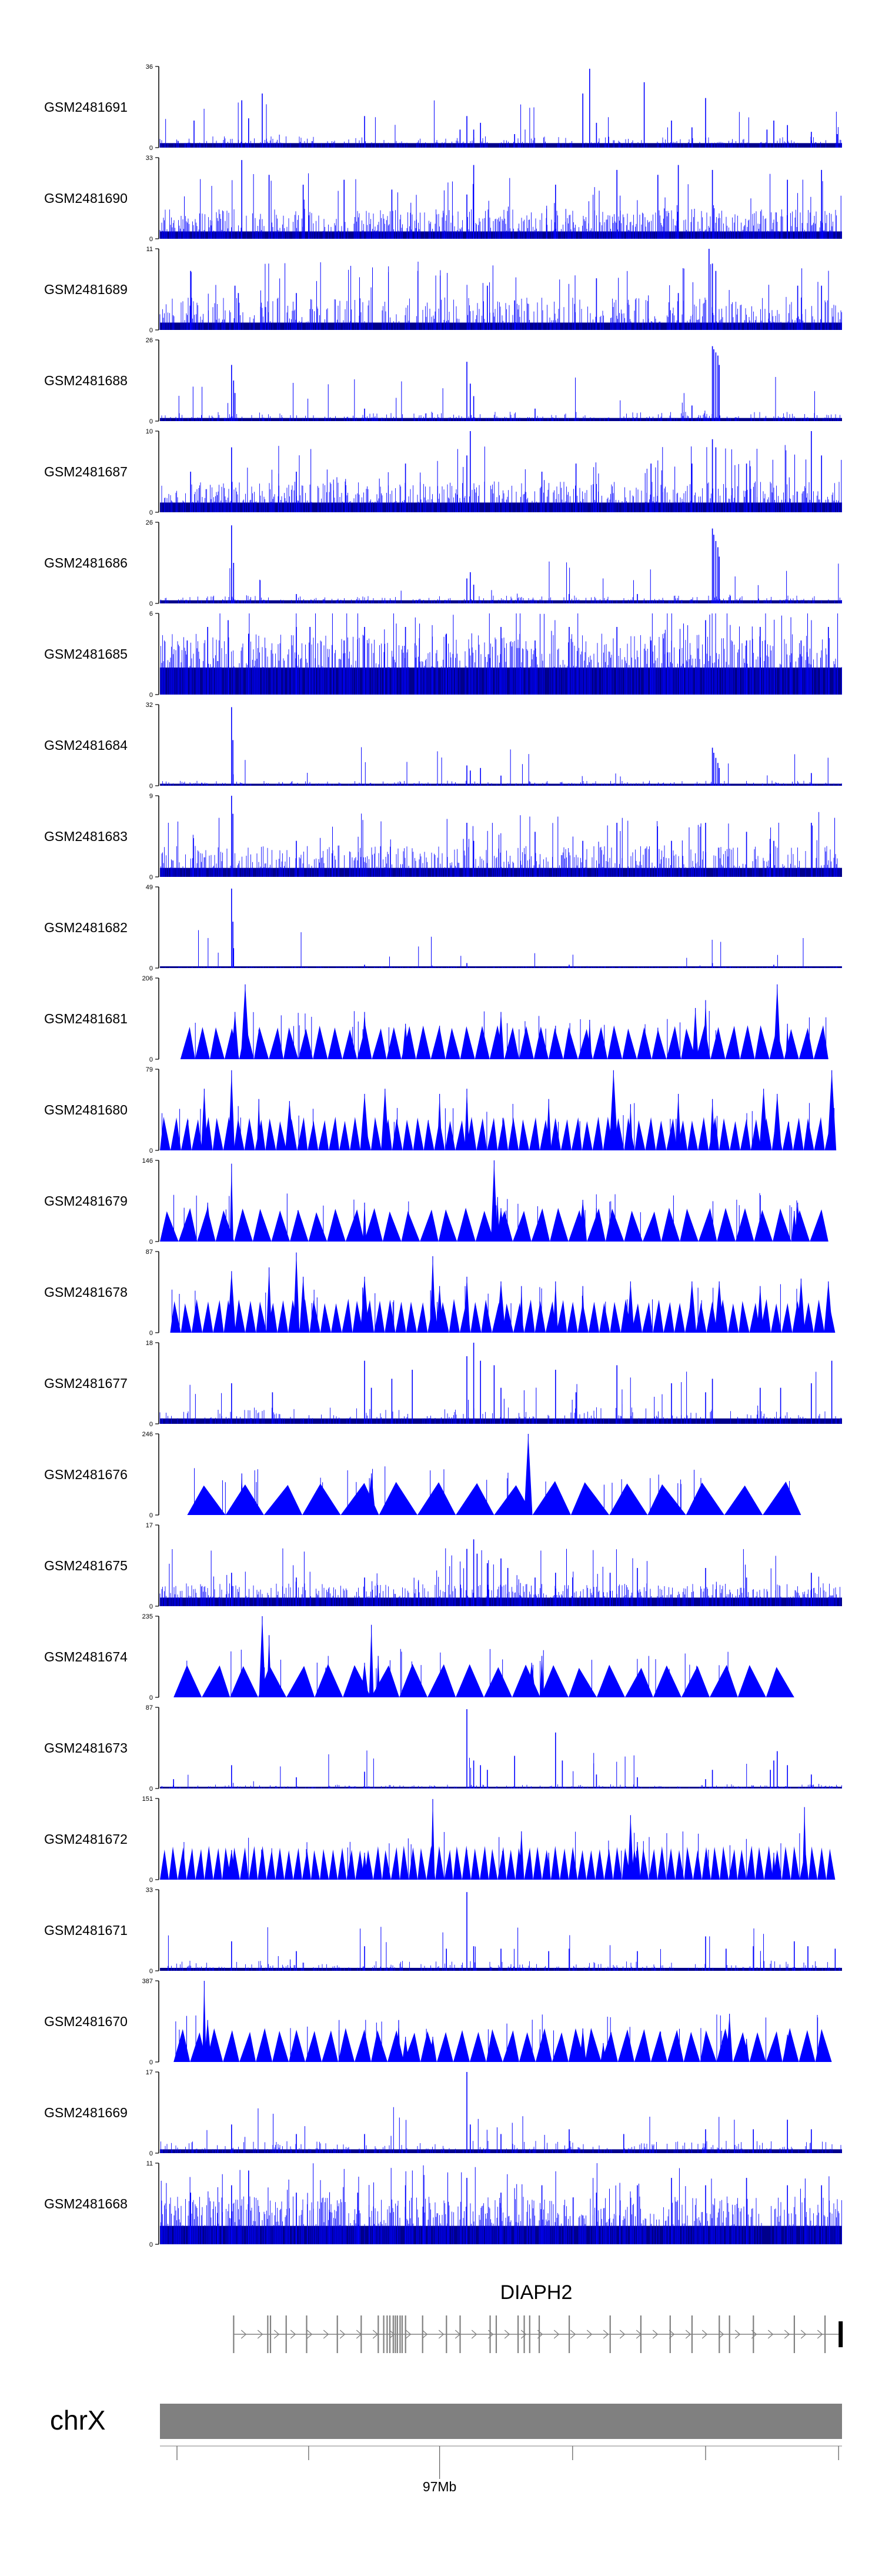 The width and height of the screenshot is (882, 2576). Describe the element at coordinates (149, 705) in the screenshot. I see `y-tick-max-label: 32` at that location.